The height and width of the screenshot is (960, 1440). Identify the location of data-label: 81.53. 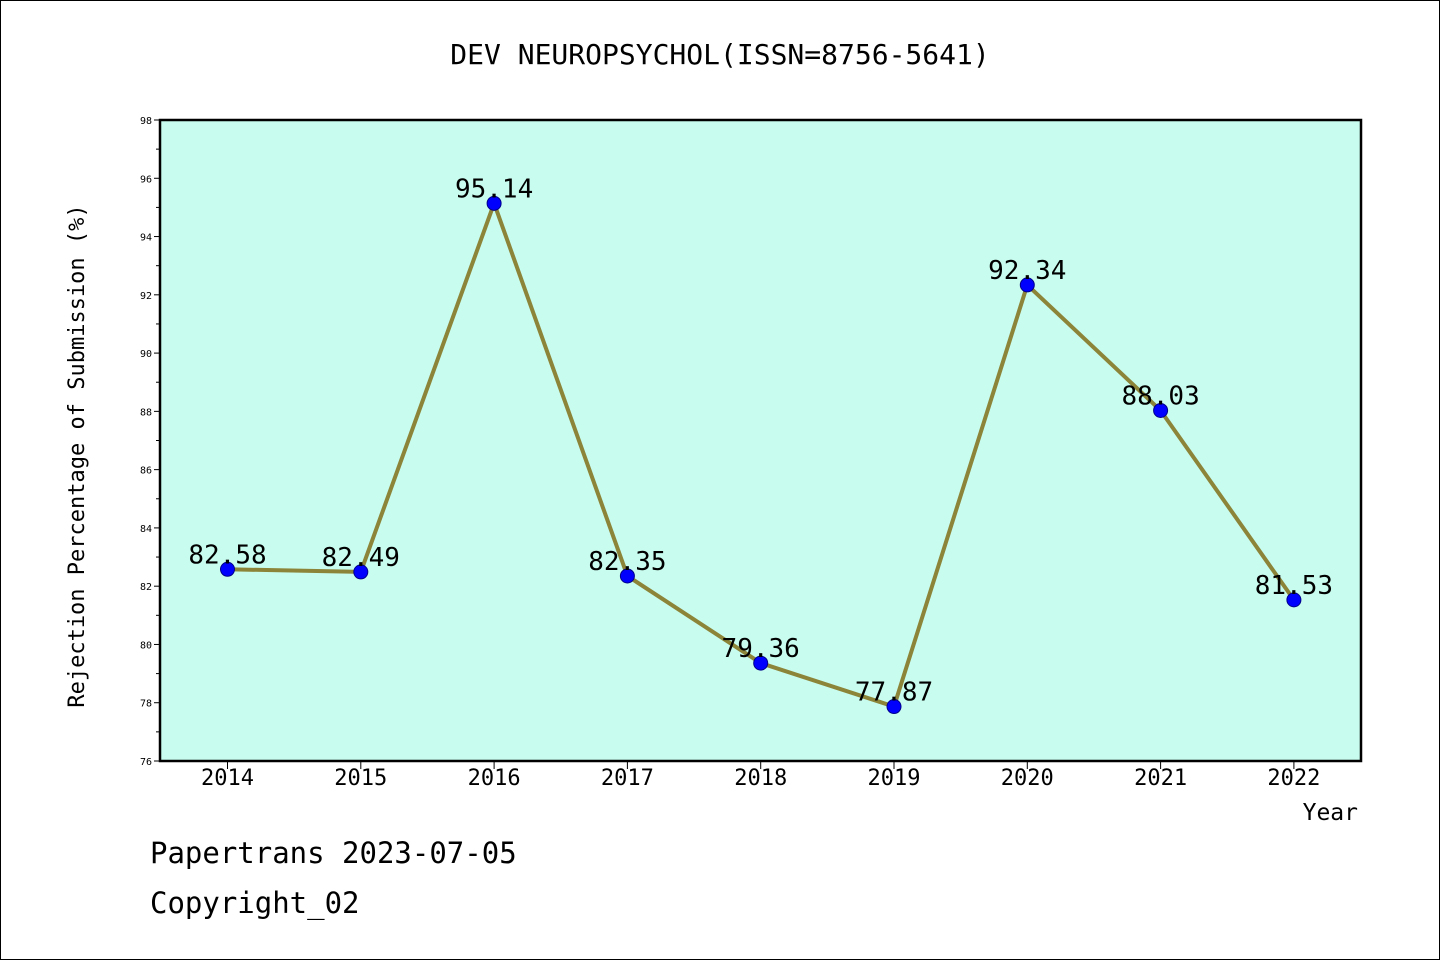
(1294, 586).